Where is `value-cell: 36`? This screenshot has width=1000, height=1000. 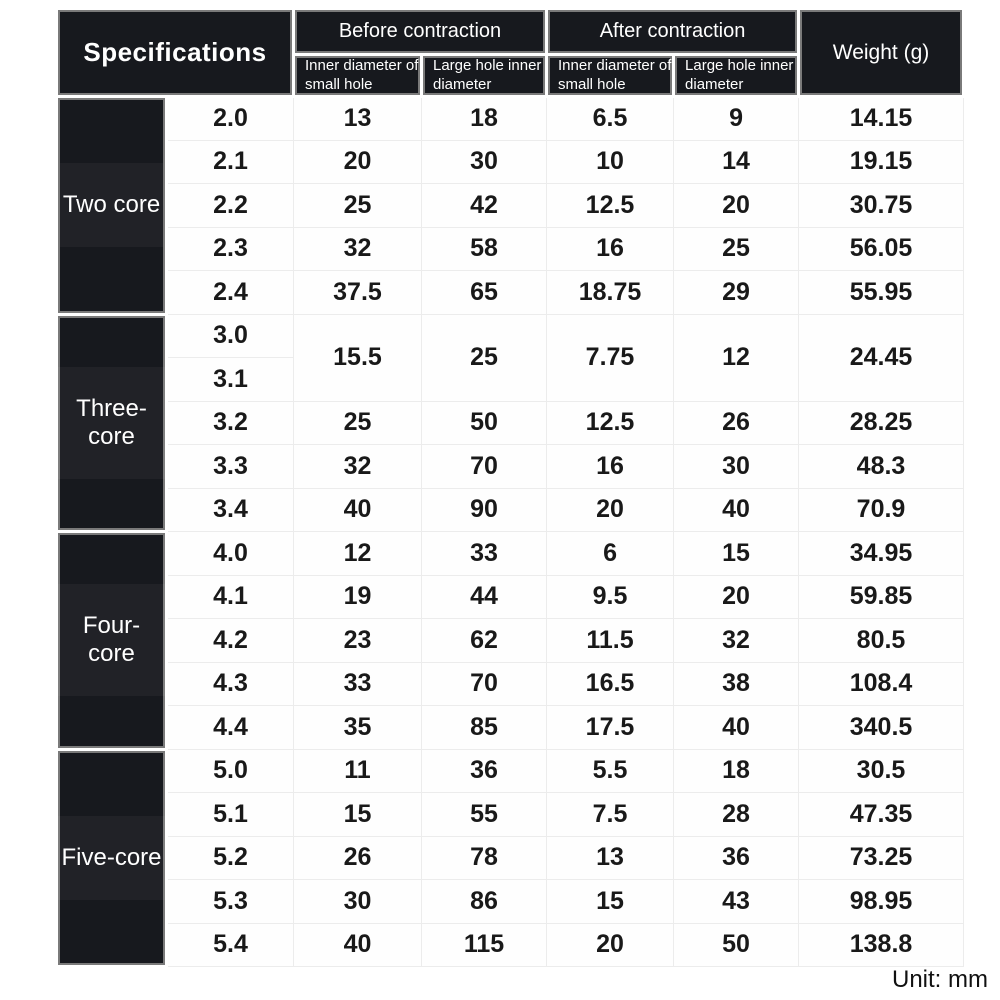 value-cell: 36 is located at coordinates (736, 857).